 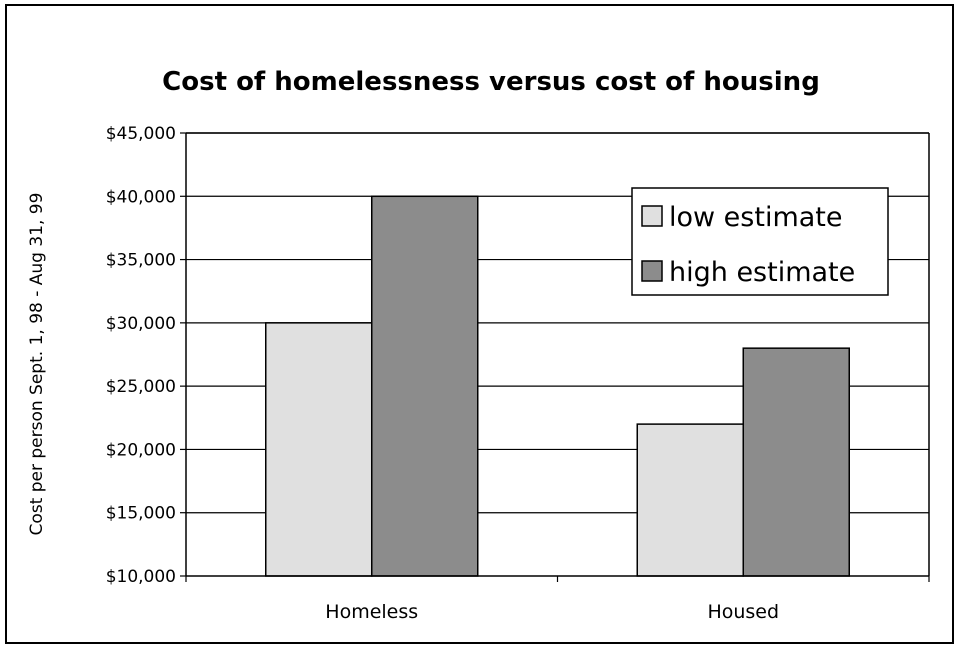 I want to click on legend: low estimate high estimate, so click(x=760, y=241).